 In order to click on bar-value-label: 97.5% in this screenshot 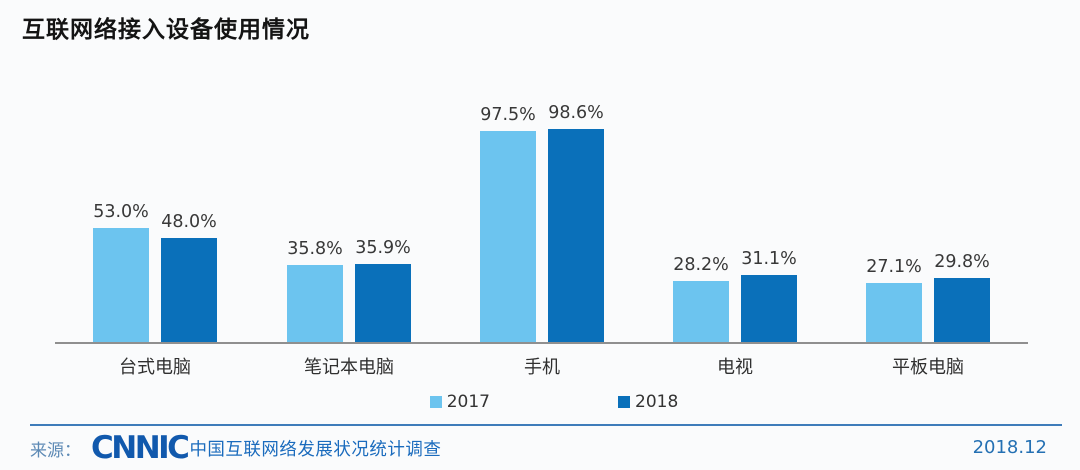, I will do `click(508, 115)`.